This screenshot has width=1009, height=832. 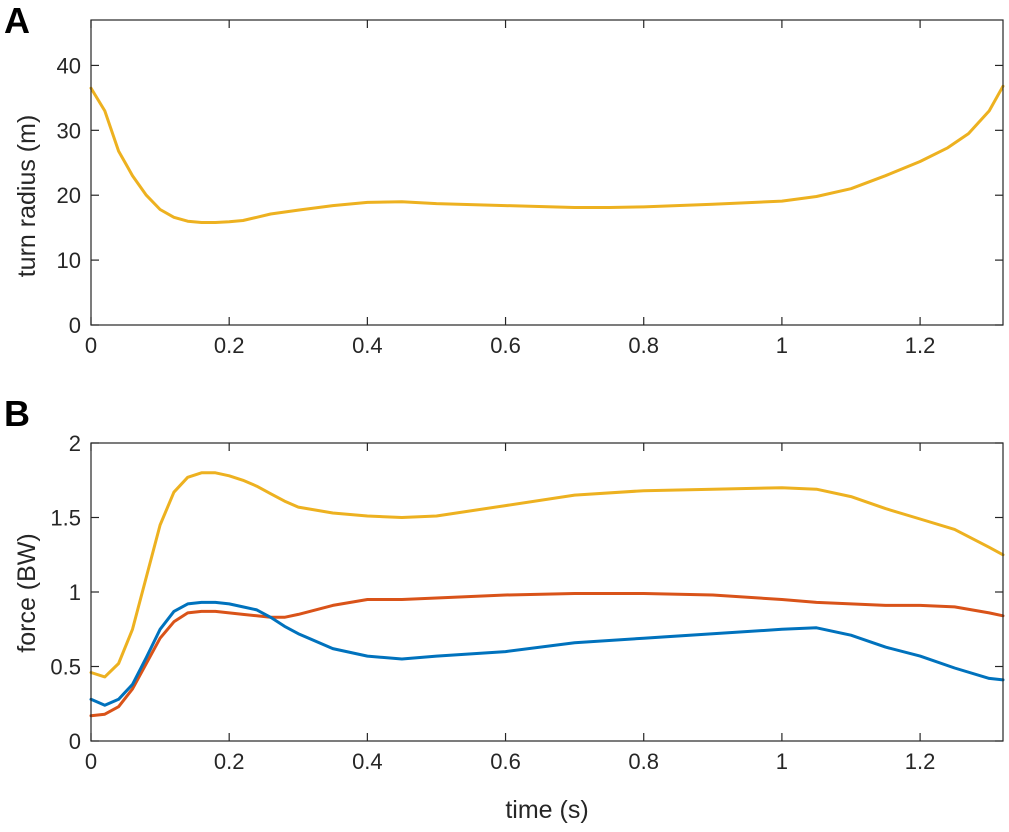 What do you see at coordinates (920, 345) in the screenshot?
I see `panel-a-xtick-label: 1.2` at bounding box center [920, 345].